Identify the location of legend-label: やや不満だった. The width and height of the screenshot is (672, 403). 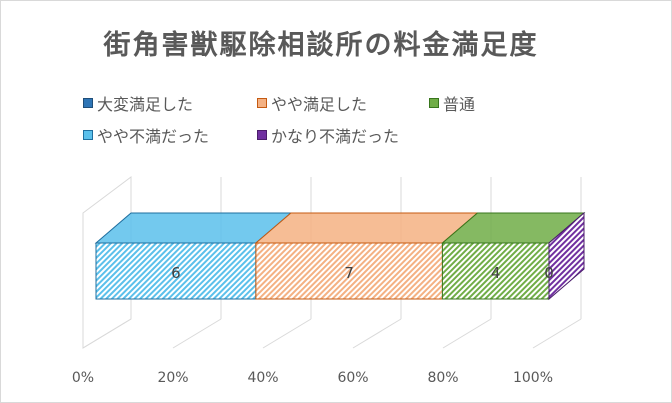
(153, 136).